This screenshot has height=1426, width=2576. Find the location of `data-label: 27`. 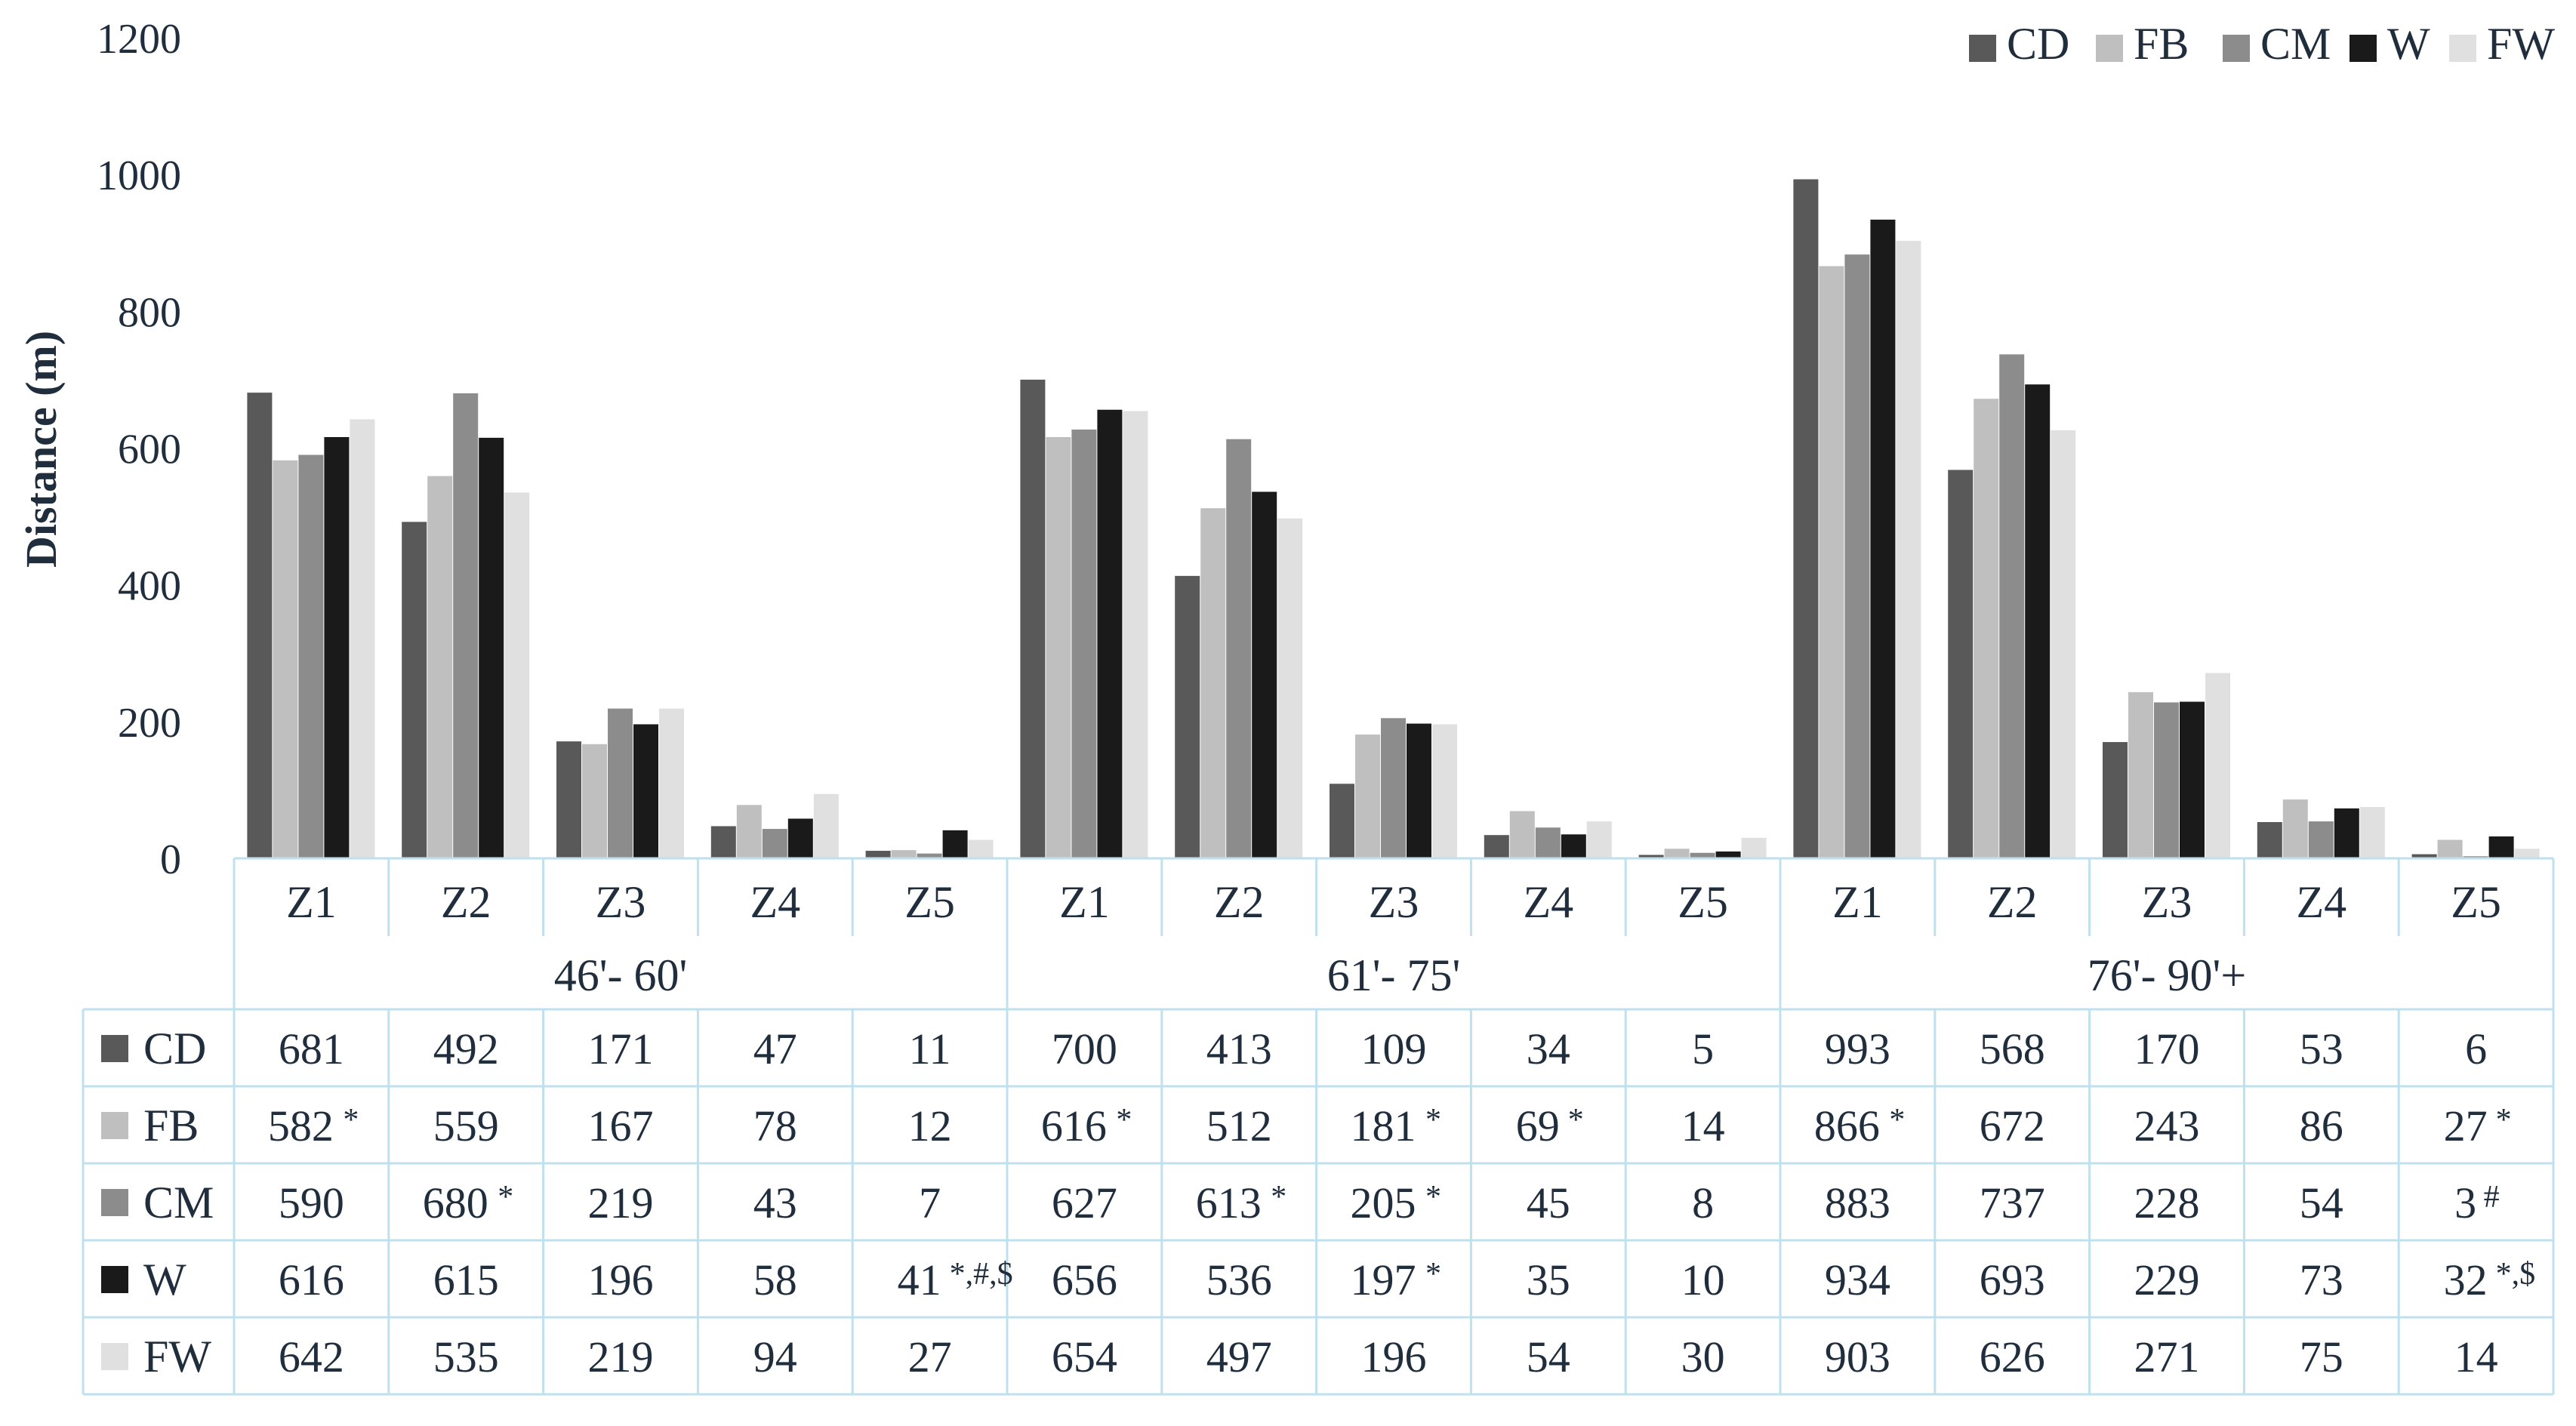

data-label: 27 is located at coordinates (930, 1357).